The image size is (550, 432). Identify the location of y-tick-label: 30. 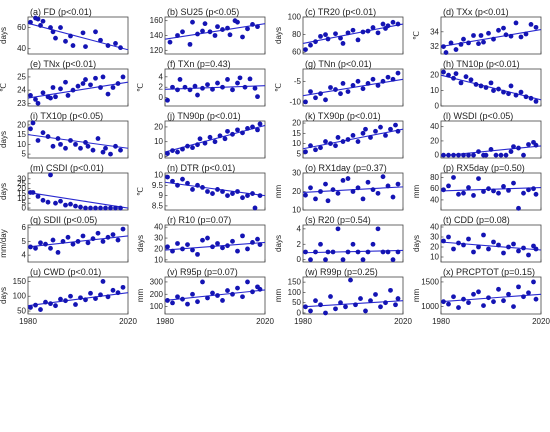
(158, 238).